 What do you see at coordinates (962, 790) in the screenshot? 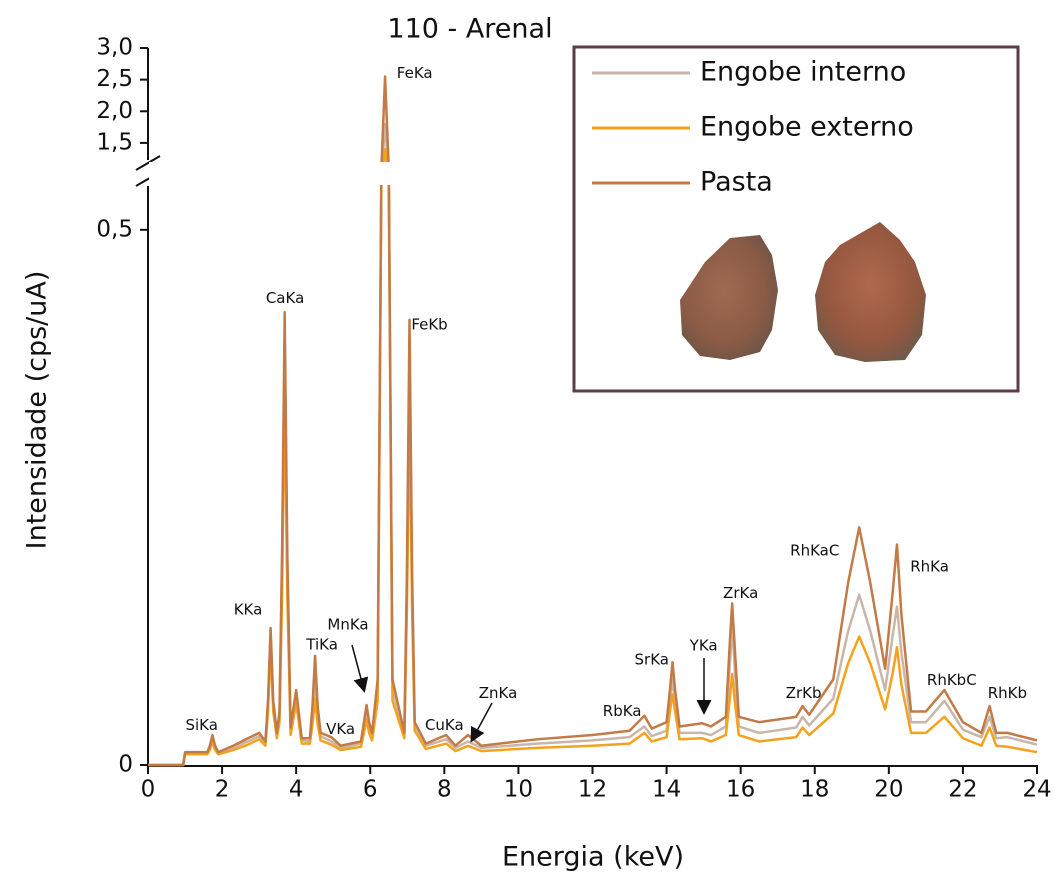
I see `x-tick-label: 22` at bounding box center [962, 790].